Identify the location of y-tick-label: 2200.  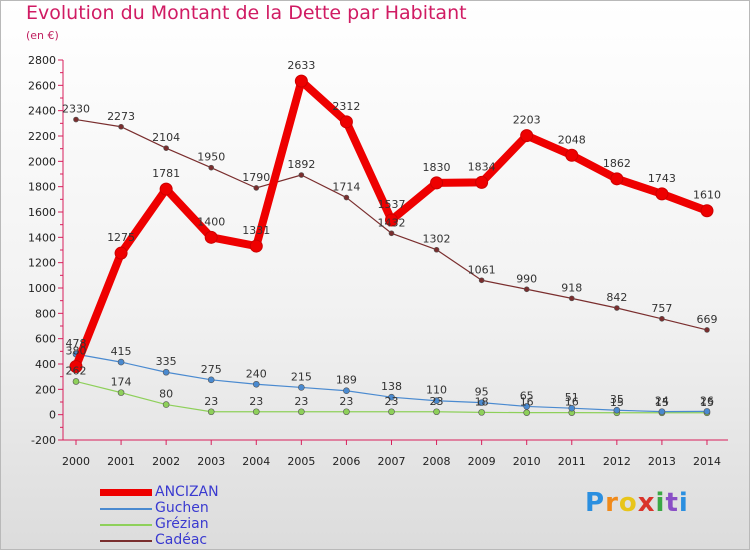
(42, 136).